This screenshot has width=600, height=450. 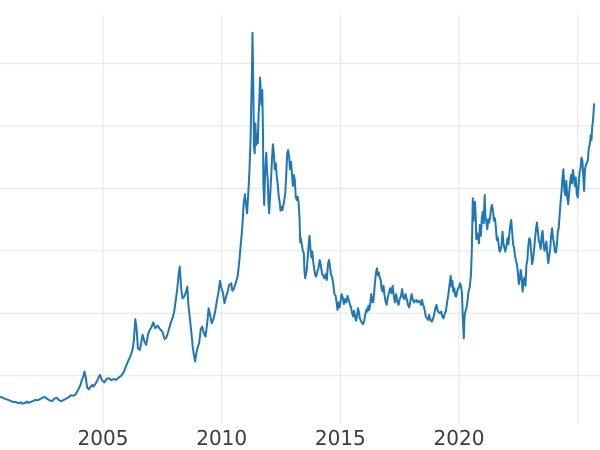 I want to click on x-tick-label: 2015, so click(x=340, y=438).